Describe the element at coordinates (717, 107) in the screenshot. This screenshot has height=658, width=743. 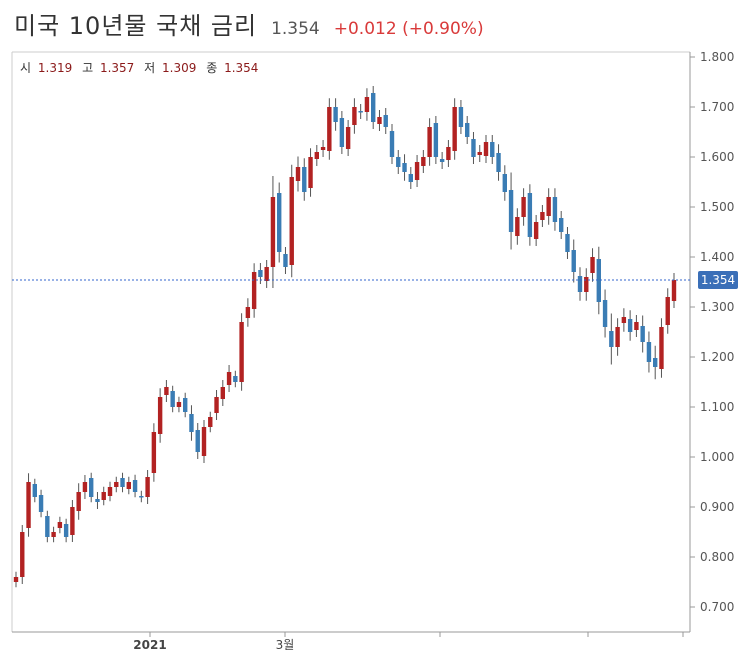
I see `y-tick-label: 1.700` at that location.